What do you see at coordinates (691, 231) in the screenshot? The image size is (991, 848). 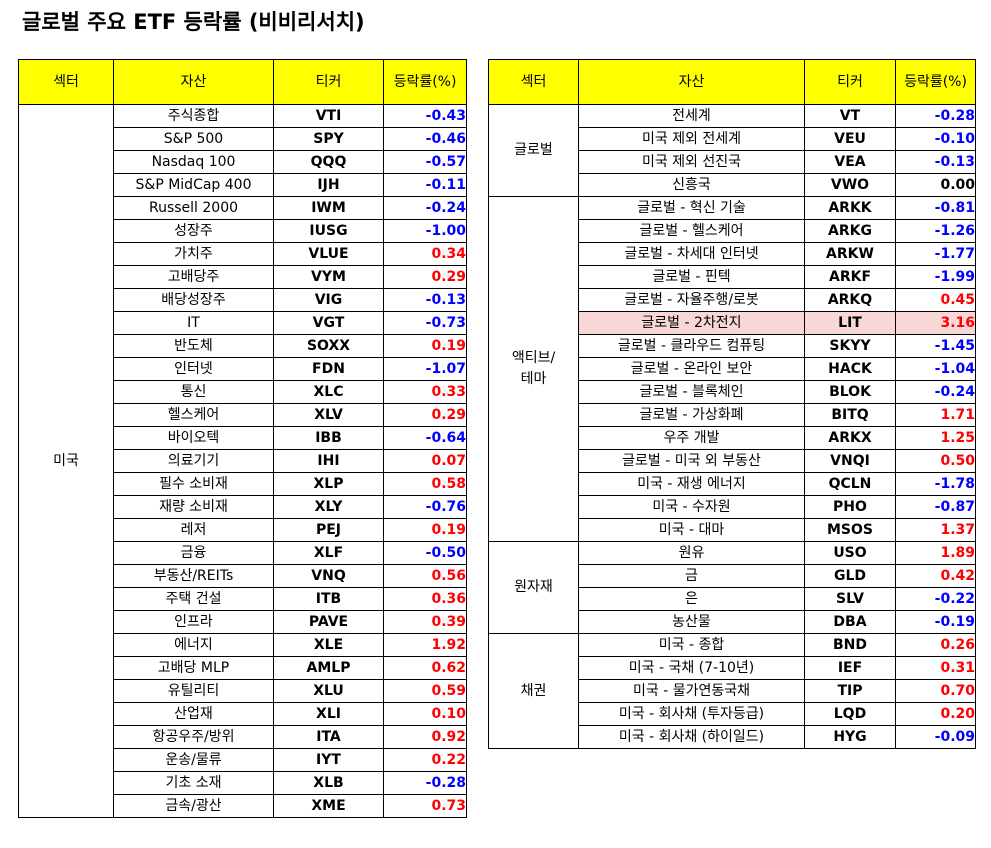 I see `asset-cell: 글로벌 - 헬스케어` at bounding box center [691, 231].